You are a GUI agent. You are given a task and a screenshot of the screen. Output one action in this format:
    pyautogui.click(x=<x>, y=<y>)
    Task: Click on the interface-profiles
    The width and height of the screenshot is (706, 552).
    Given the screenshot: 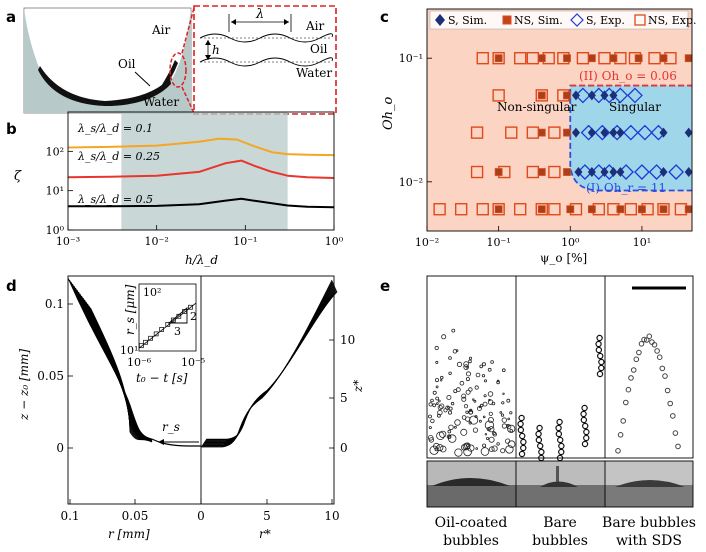 What is the action you would take?
    pyautogui.click(x=202, y=362)
    